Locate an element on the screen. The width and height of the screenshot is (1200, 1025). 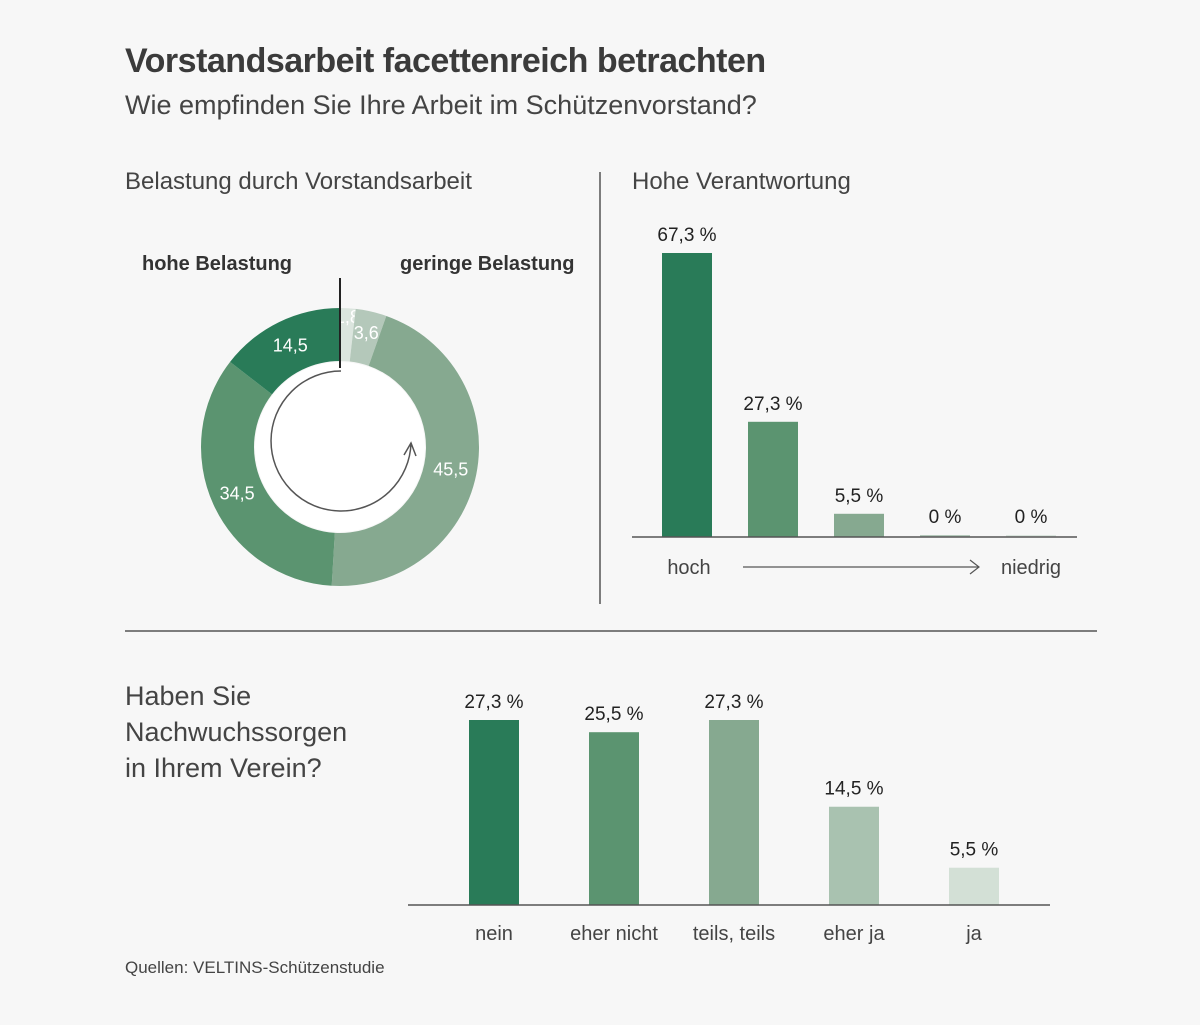
succession-value-label-1: 25,5 % is located at coordinates (613, 714).